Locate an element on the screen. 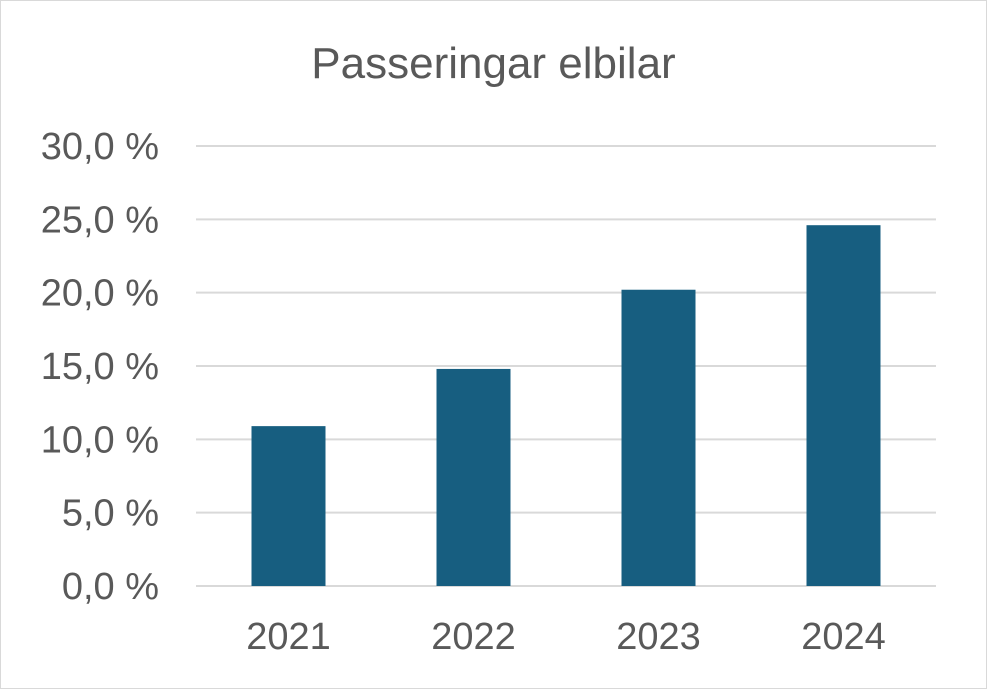 The width and height of the screenshot is (987, 689). bar-2021 is located at coordinates (288, 506).